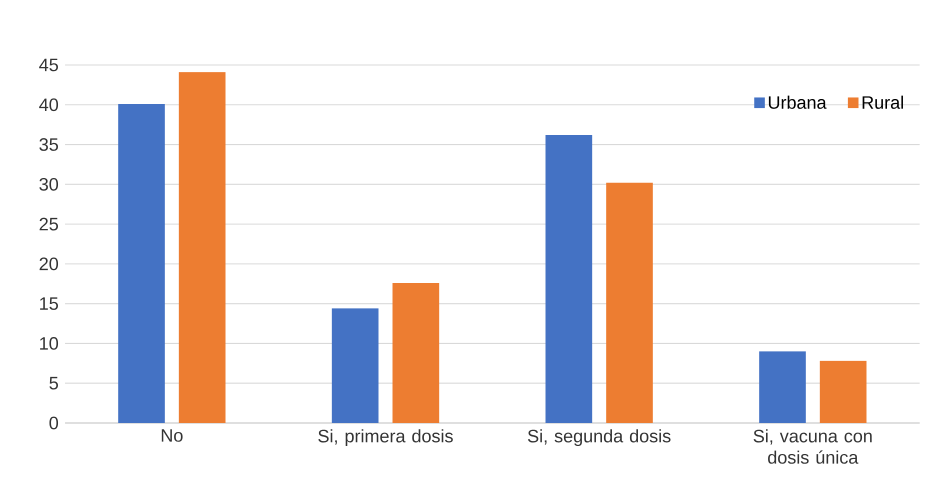 The width and height of the screenshot is (935, 496). I want to click on x-tick-label: Si, segunda dosis, so click(599, 437).